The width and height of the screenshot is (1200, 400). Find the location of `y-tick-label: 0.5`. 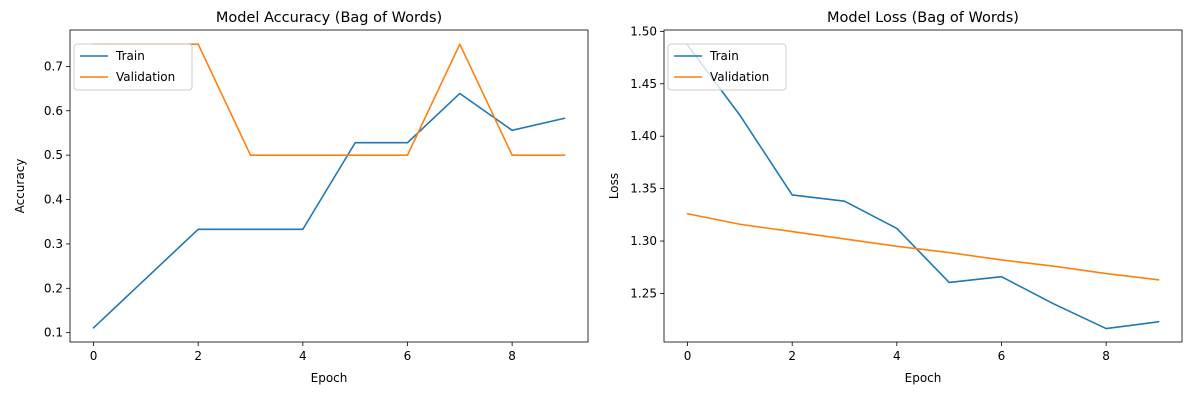

y-tick-label: 0.5 is located at coordinates (53, 155).